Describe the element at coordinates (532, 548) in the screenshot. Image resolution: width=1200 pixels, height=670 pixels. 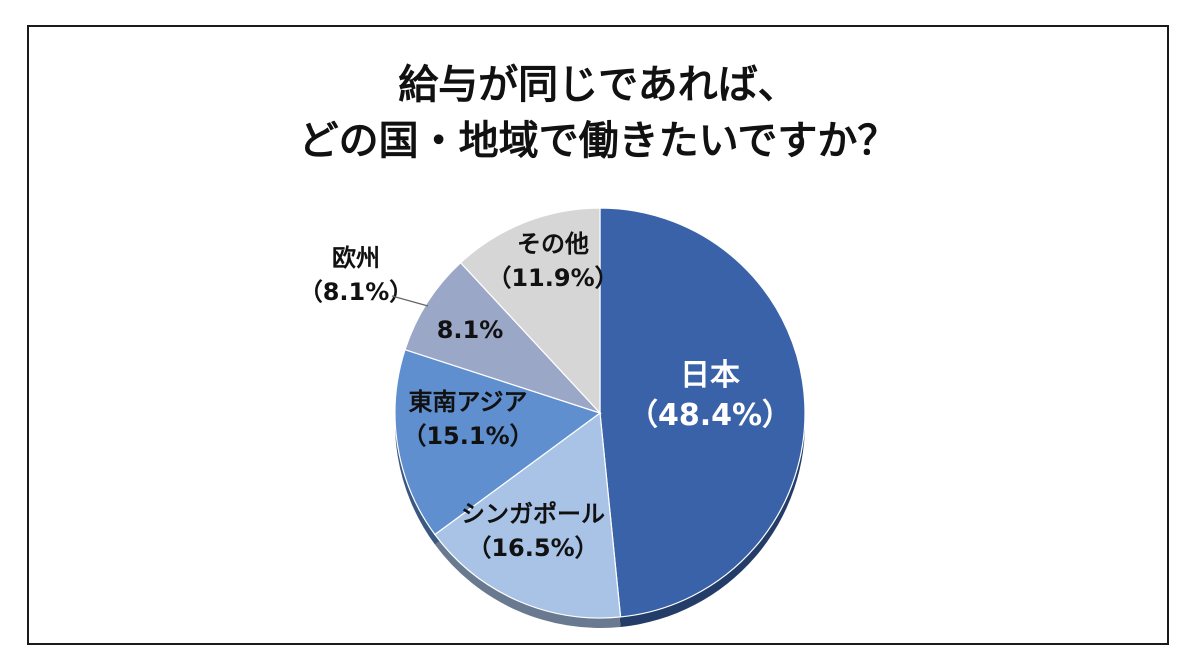
I see `slice-label-value-1: （16.5%）` at that location.